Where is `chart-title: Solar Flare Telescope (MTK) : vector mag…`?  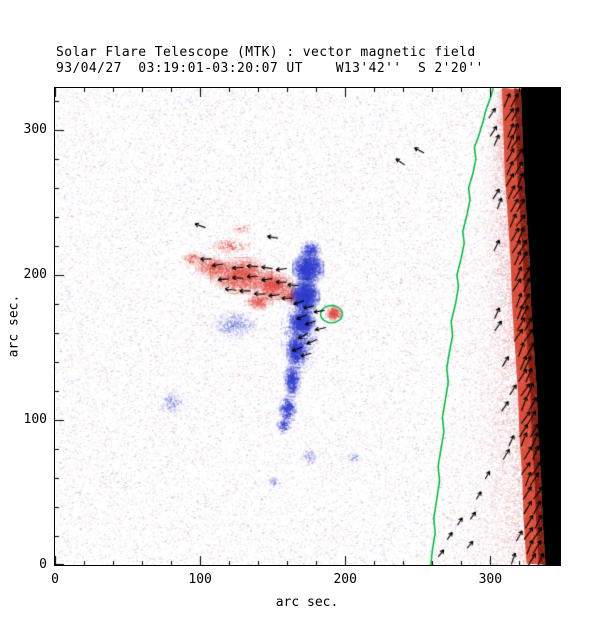 chart-title: Solar Flare Telescope (MTK) : vector mag… is located at coordinates (266, 52).